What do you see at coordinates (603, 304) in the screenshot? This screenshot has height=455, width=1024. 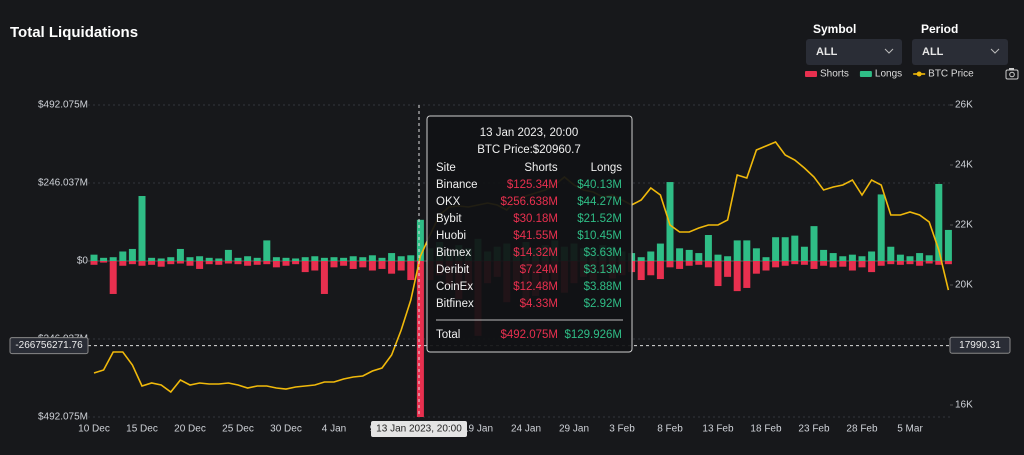 I see `tooltip-cell: $2.92M` at bounding box center [603, 304].